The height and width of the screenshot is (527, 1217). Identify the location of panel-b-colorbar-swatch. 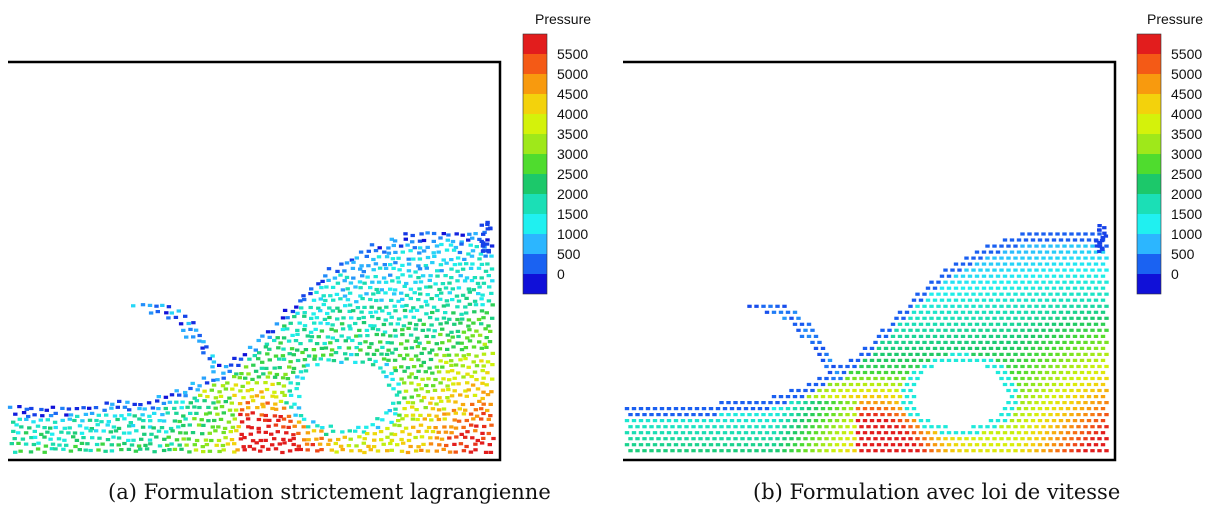
(1149, 204).